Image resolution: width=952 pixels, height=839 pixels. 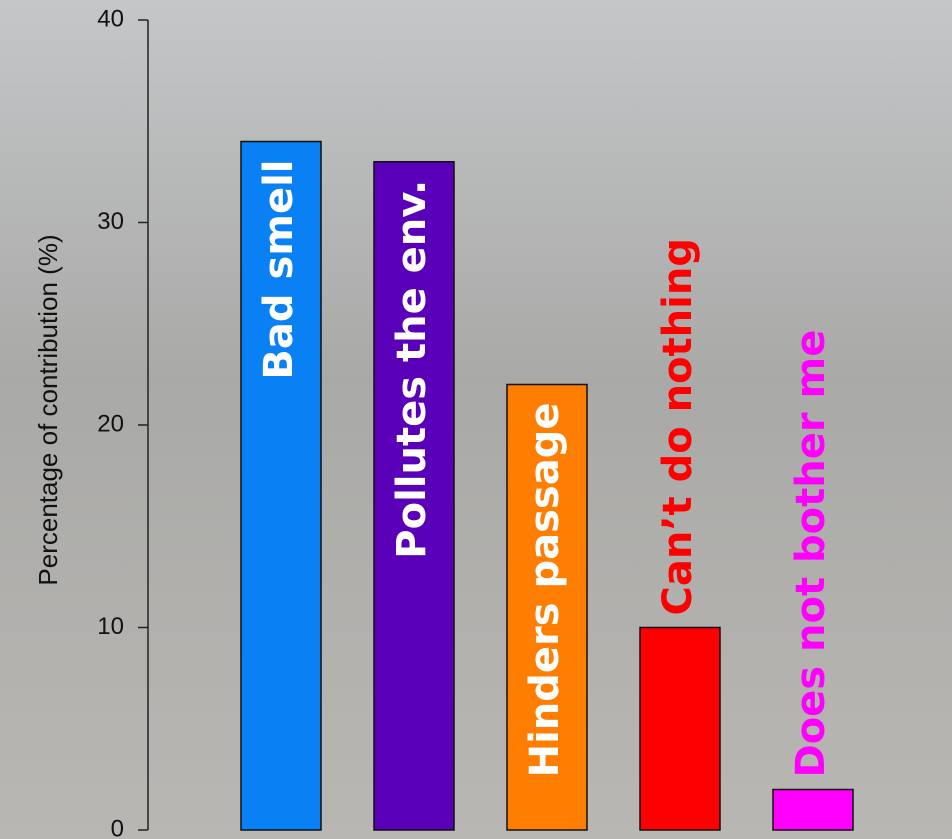 I want to click on y-tick-label: 0, so click(x=117, y=827).